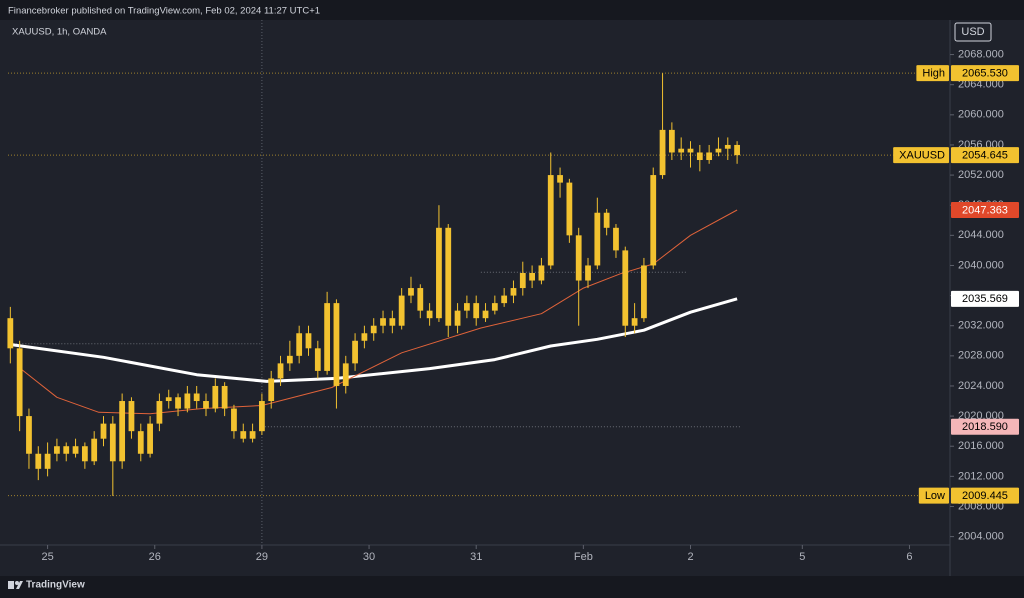  I want to click on price-tag-name: Low, so click(935, 496).